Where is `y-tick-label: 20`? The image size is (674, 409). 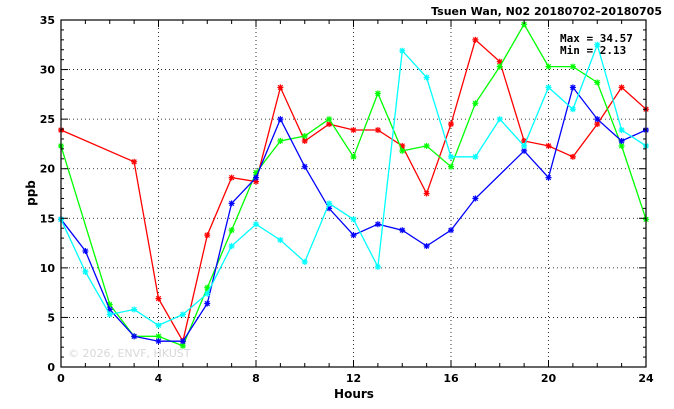 y-tick-label: 20 is located at coordinates (48, 169).